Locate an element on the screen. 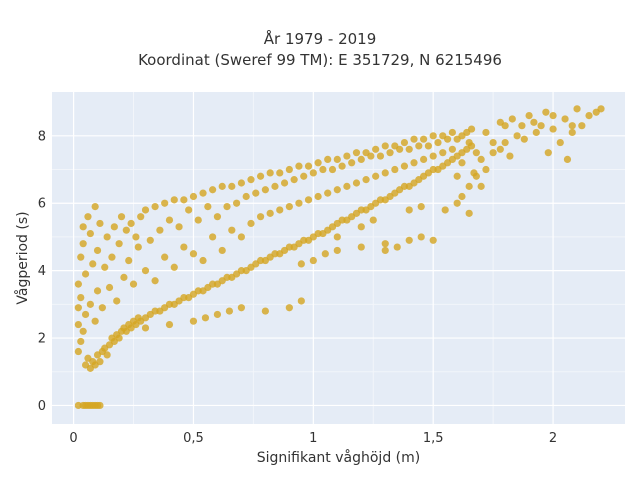  x-tick-label: 0,5 is located at coordinates (193, 438).